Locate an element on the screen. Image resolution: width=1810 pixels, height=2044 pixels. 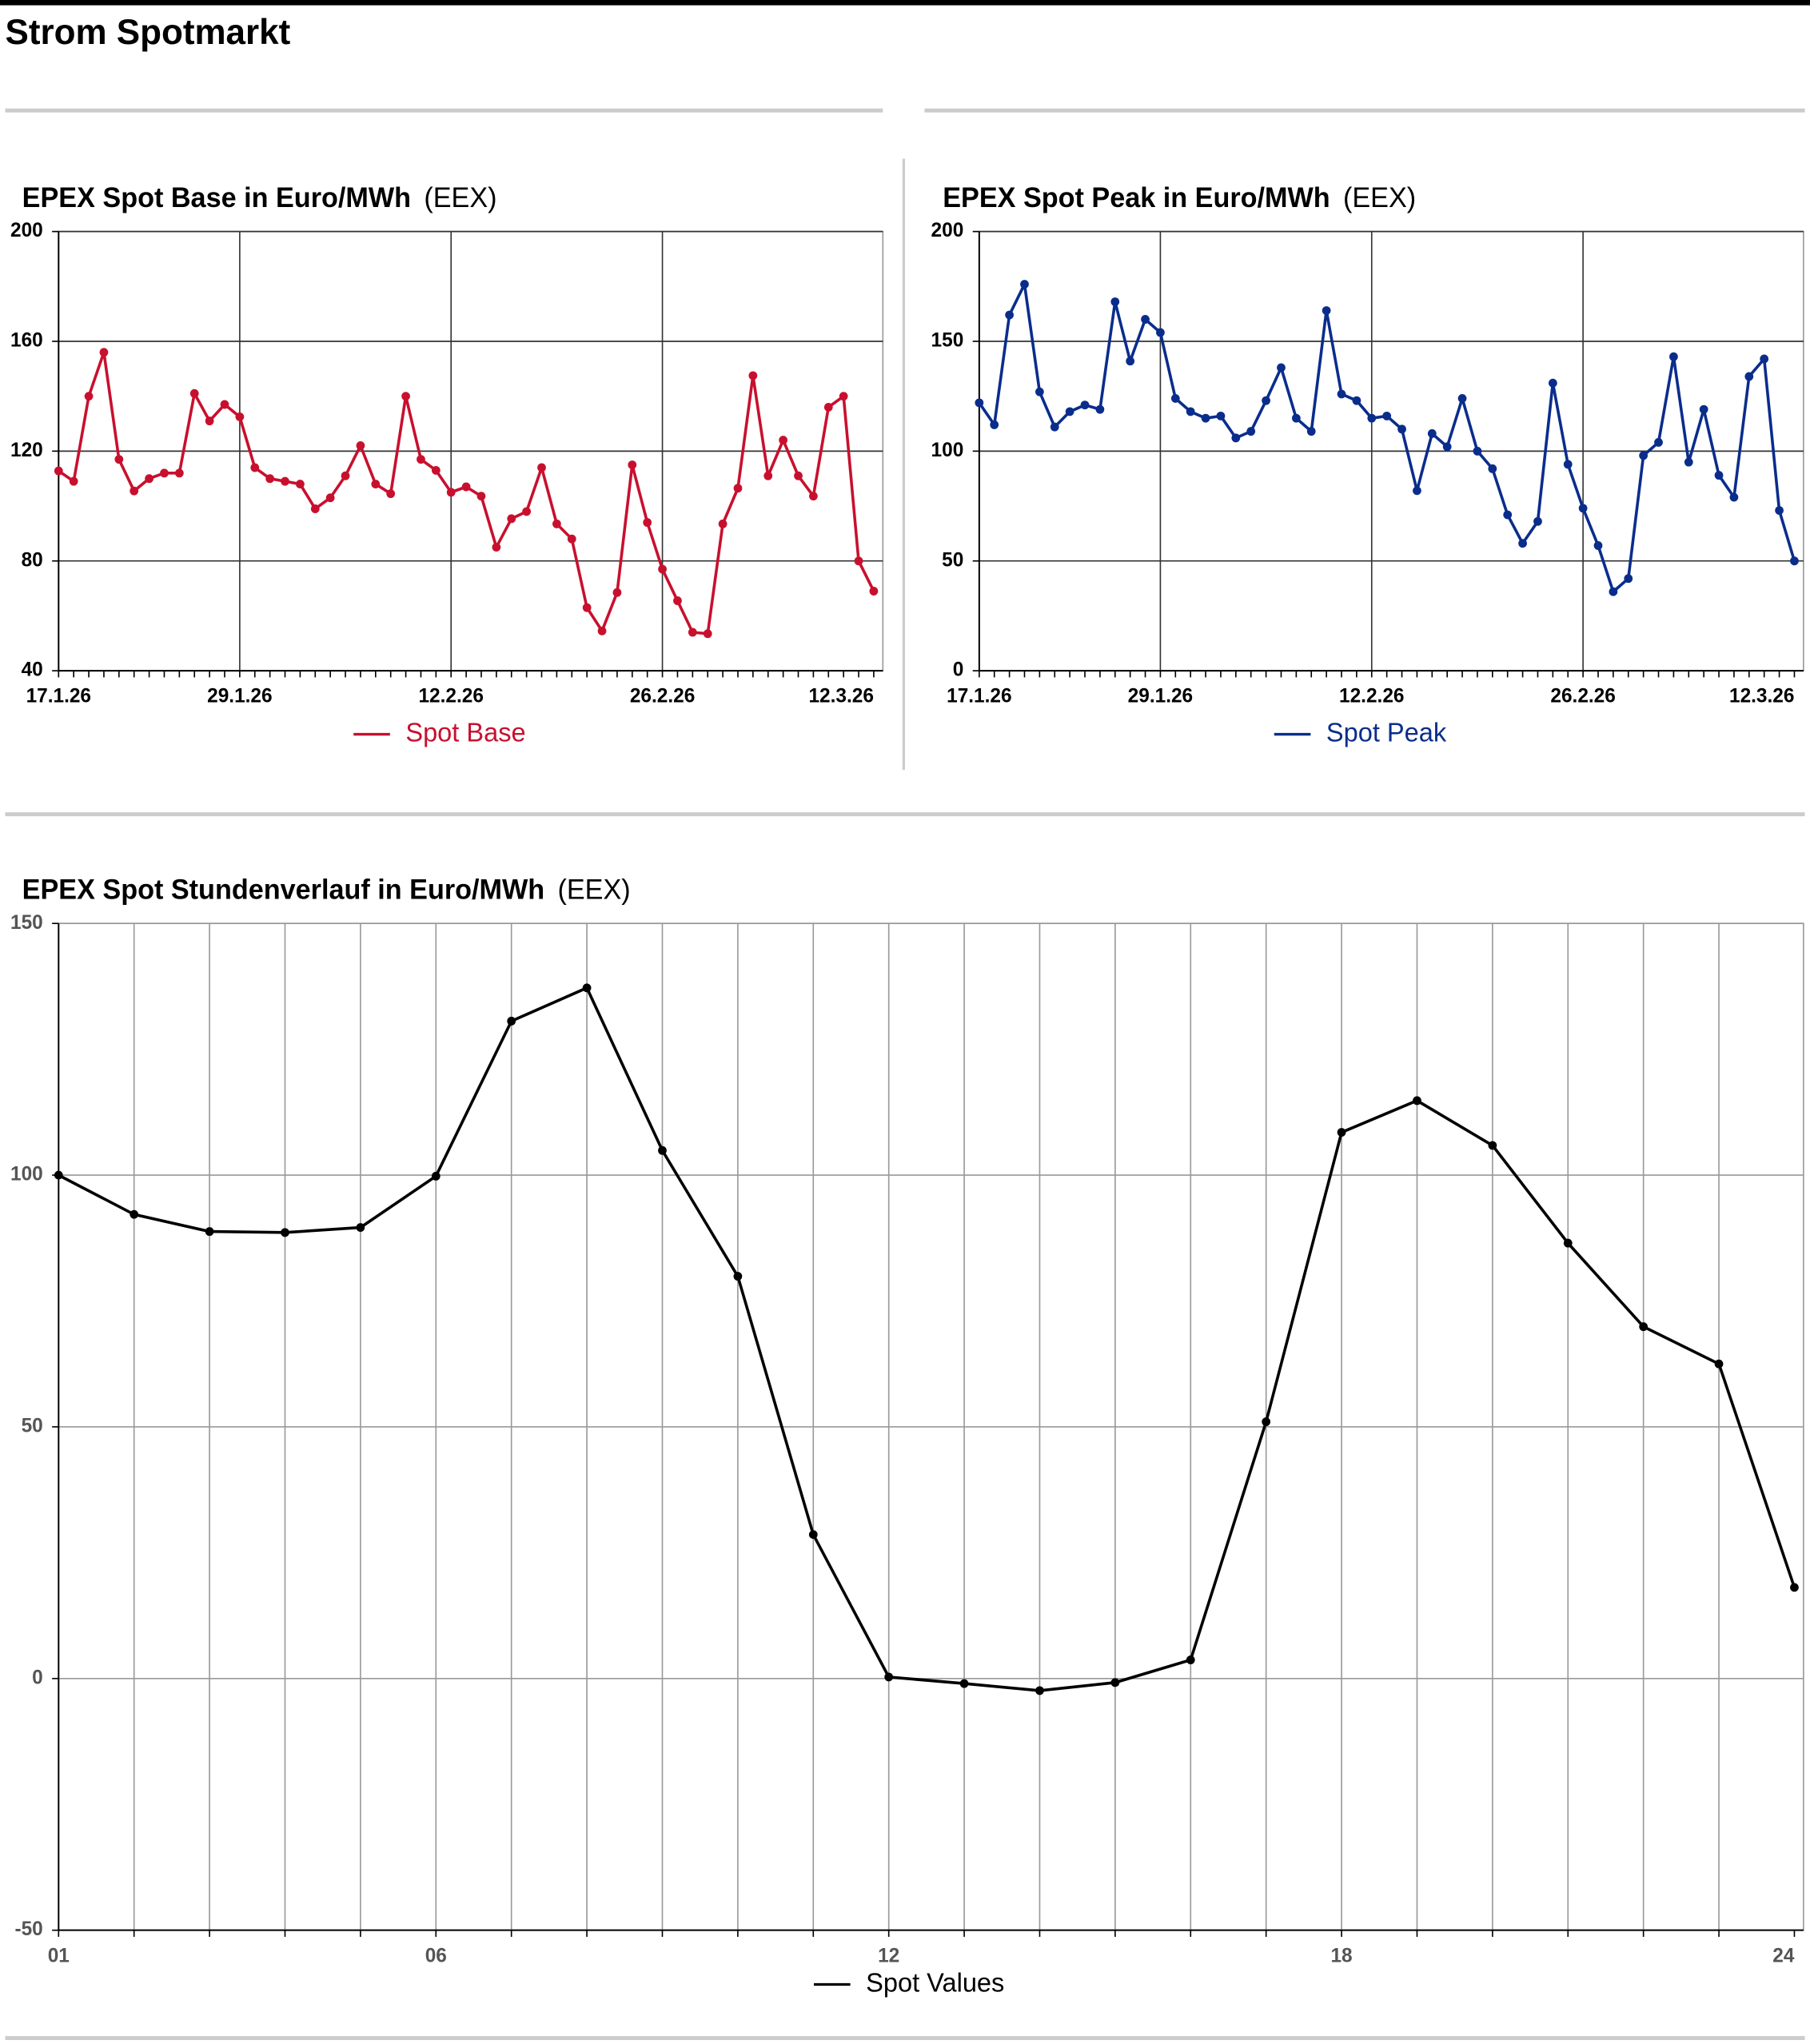
y-tick-label: 80 is located at coordinates (32, 560).